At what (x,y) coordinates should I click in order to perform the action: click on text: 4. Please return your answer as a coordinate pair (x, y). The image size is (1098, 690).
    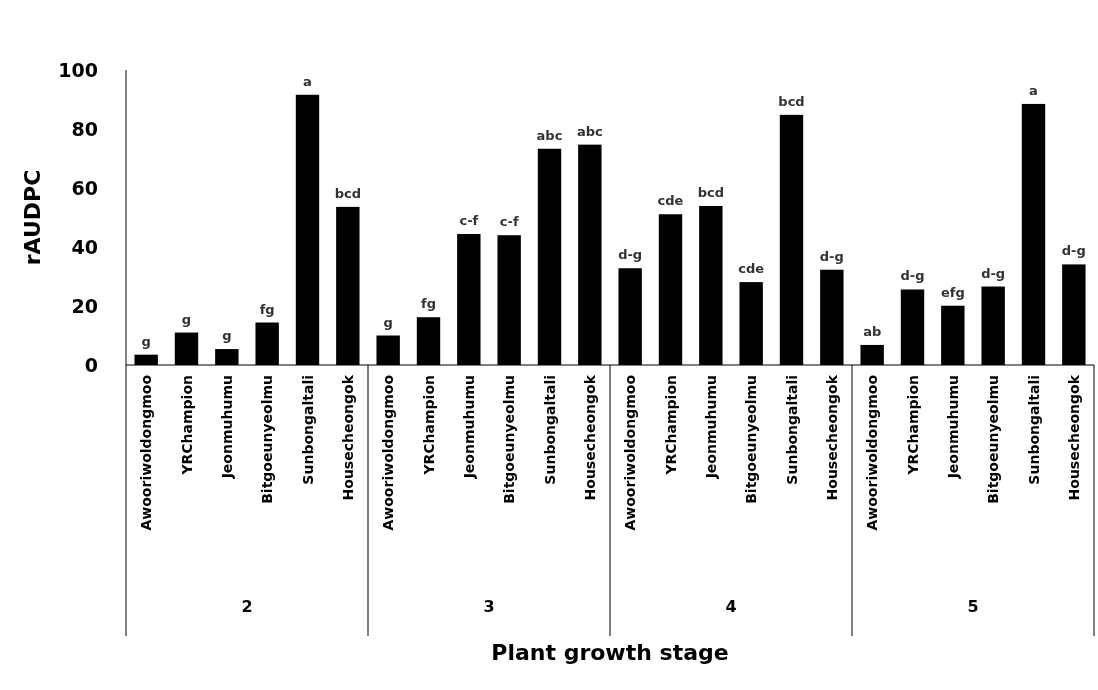
    Looking at the image, I should click on (731, 606).